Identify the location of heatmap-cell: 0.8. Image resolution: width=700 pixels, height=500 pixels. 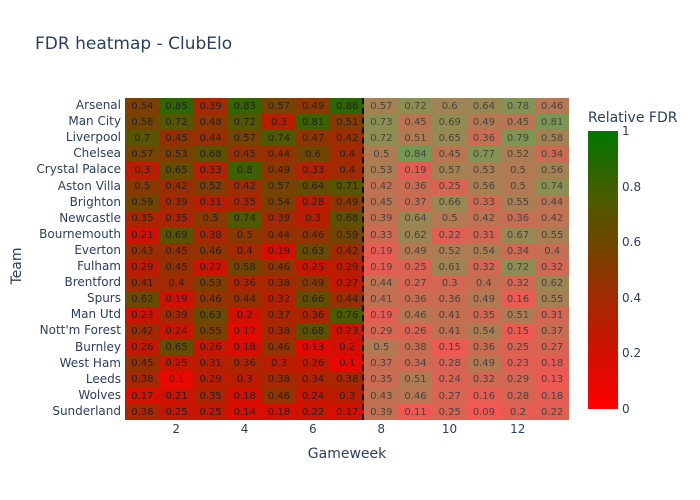
(245, 170).